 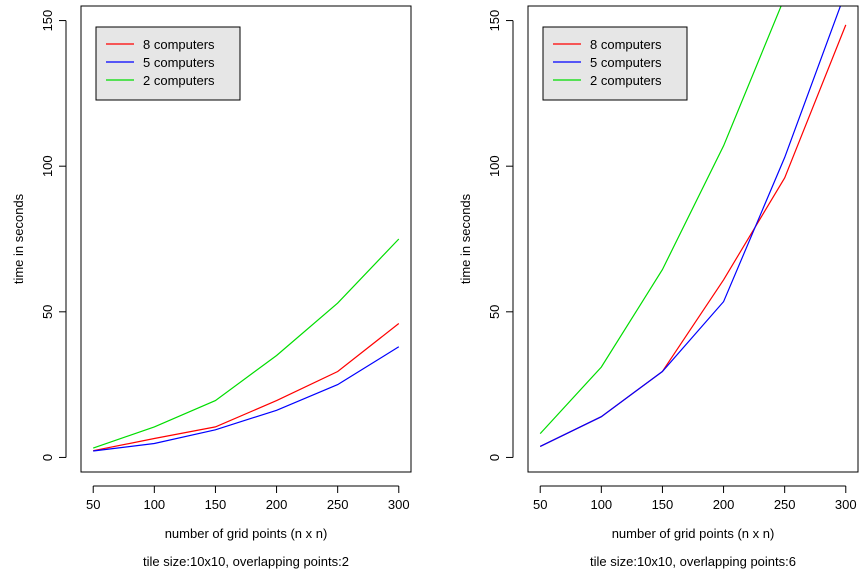 I want to click on series-line-8-computers, so click(x=246, y=387).